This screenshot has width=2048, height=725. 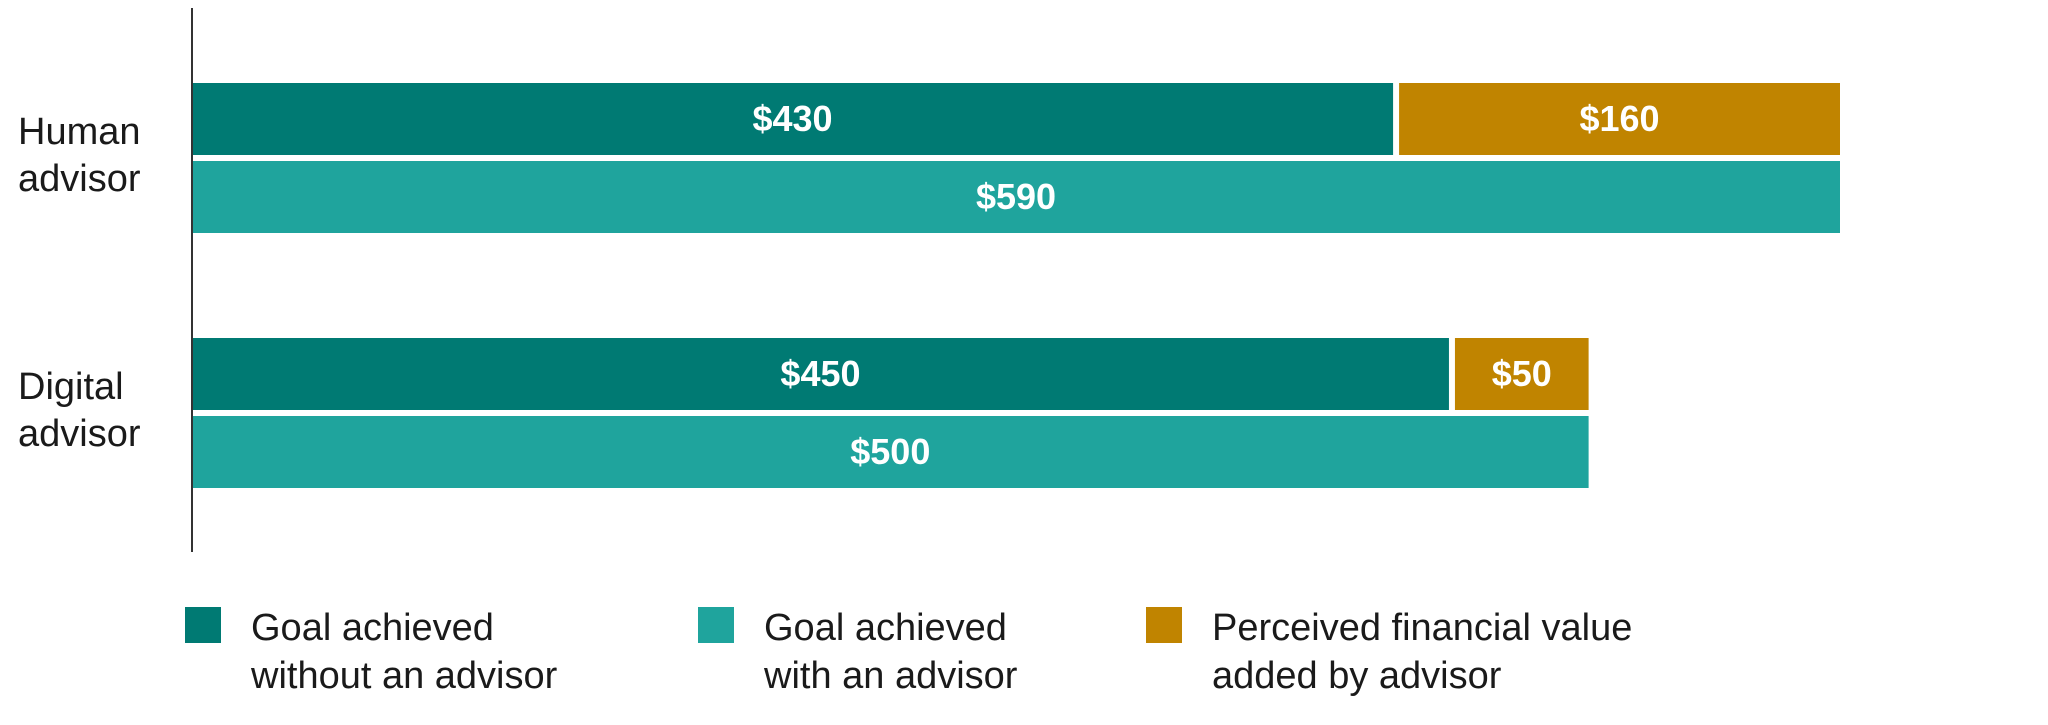 I want to click on data-label-human-advisor-goal-achieved-with-an-advisor: $590, so click(x=1016, y=196).